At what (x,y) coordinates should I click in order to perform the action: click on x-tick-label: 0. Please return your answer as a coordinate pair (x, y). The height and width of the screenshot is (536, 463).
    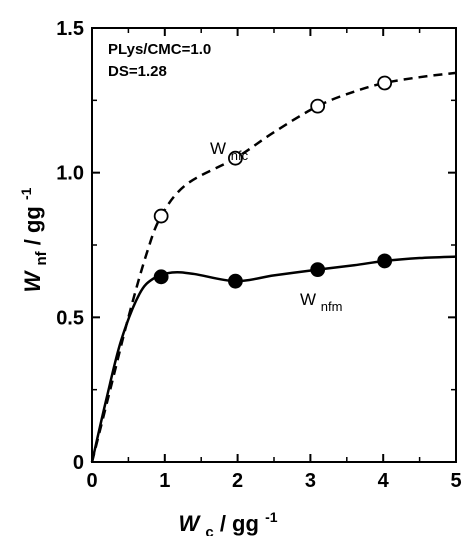
    Looking at the image, I should click on (91, 481).